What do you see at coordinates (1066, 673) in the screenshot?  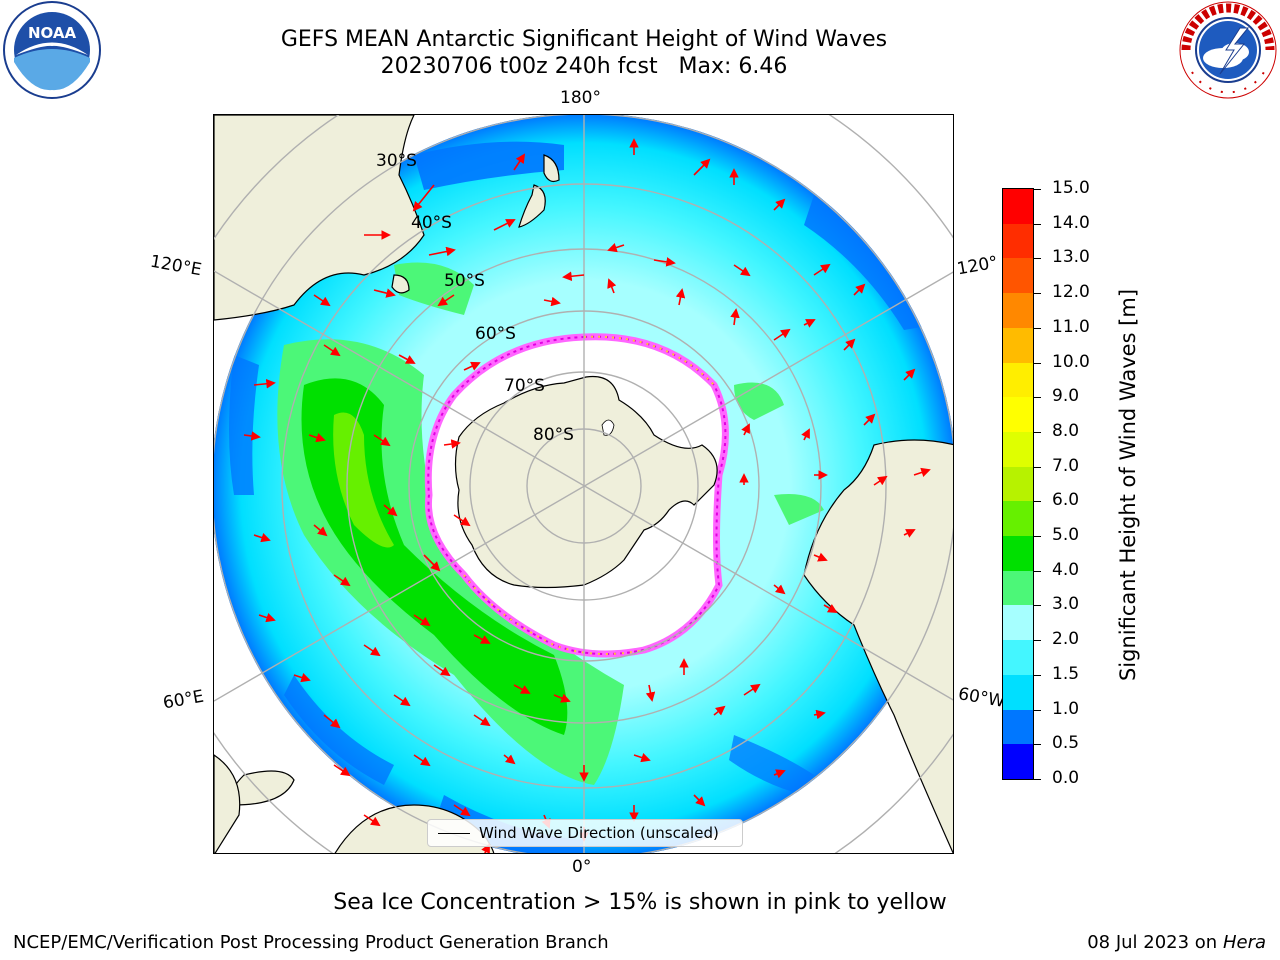 I see `colorbar-tick-label: 1.5` at bounding box center [1066, 673].